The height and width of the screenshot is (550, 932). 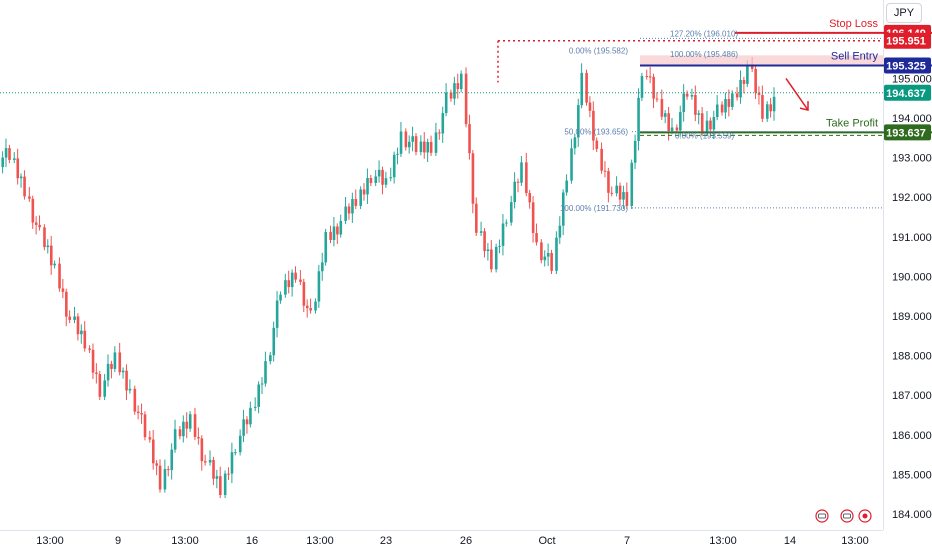 I want to click on fib-label-50: 50.00% (193.656), so click(x=596, y=132).